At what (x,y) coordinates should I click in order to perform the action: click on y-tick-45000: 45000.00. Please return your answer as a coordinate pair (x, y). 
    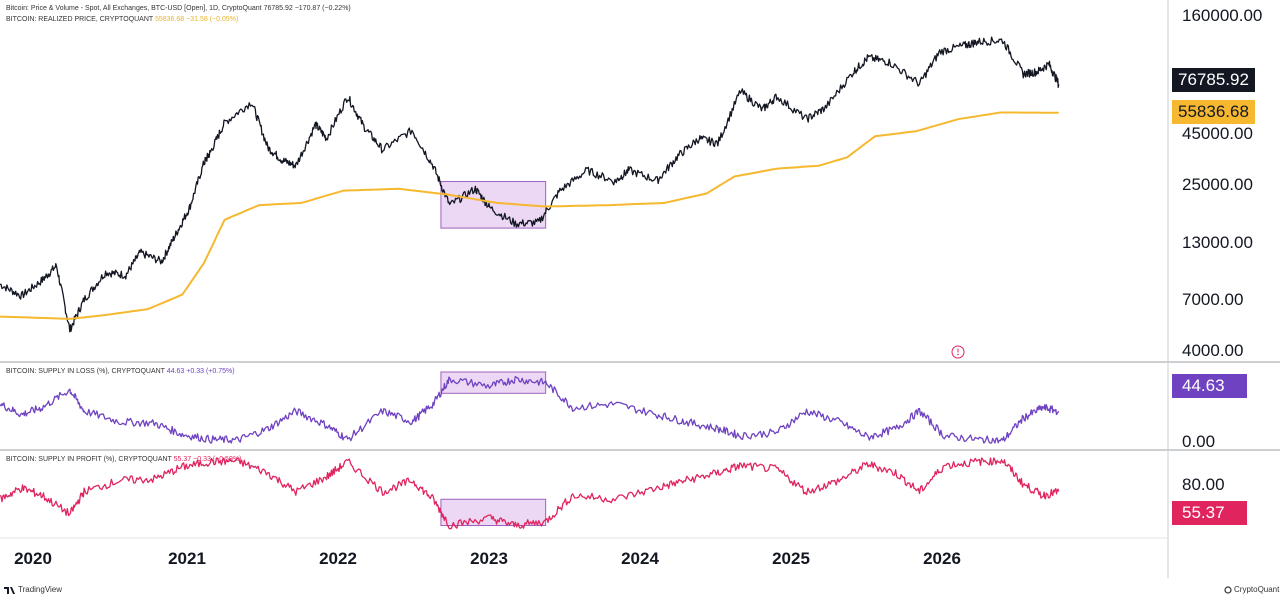
    Looking at the image, I should click on (1217, 133).